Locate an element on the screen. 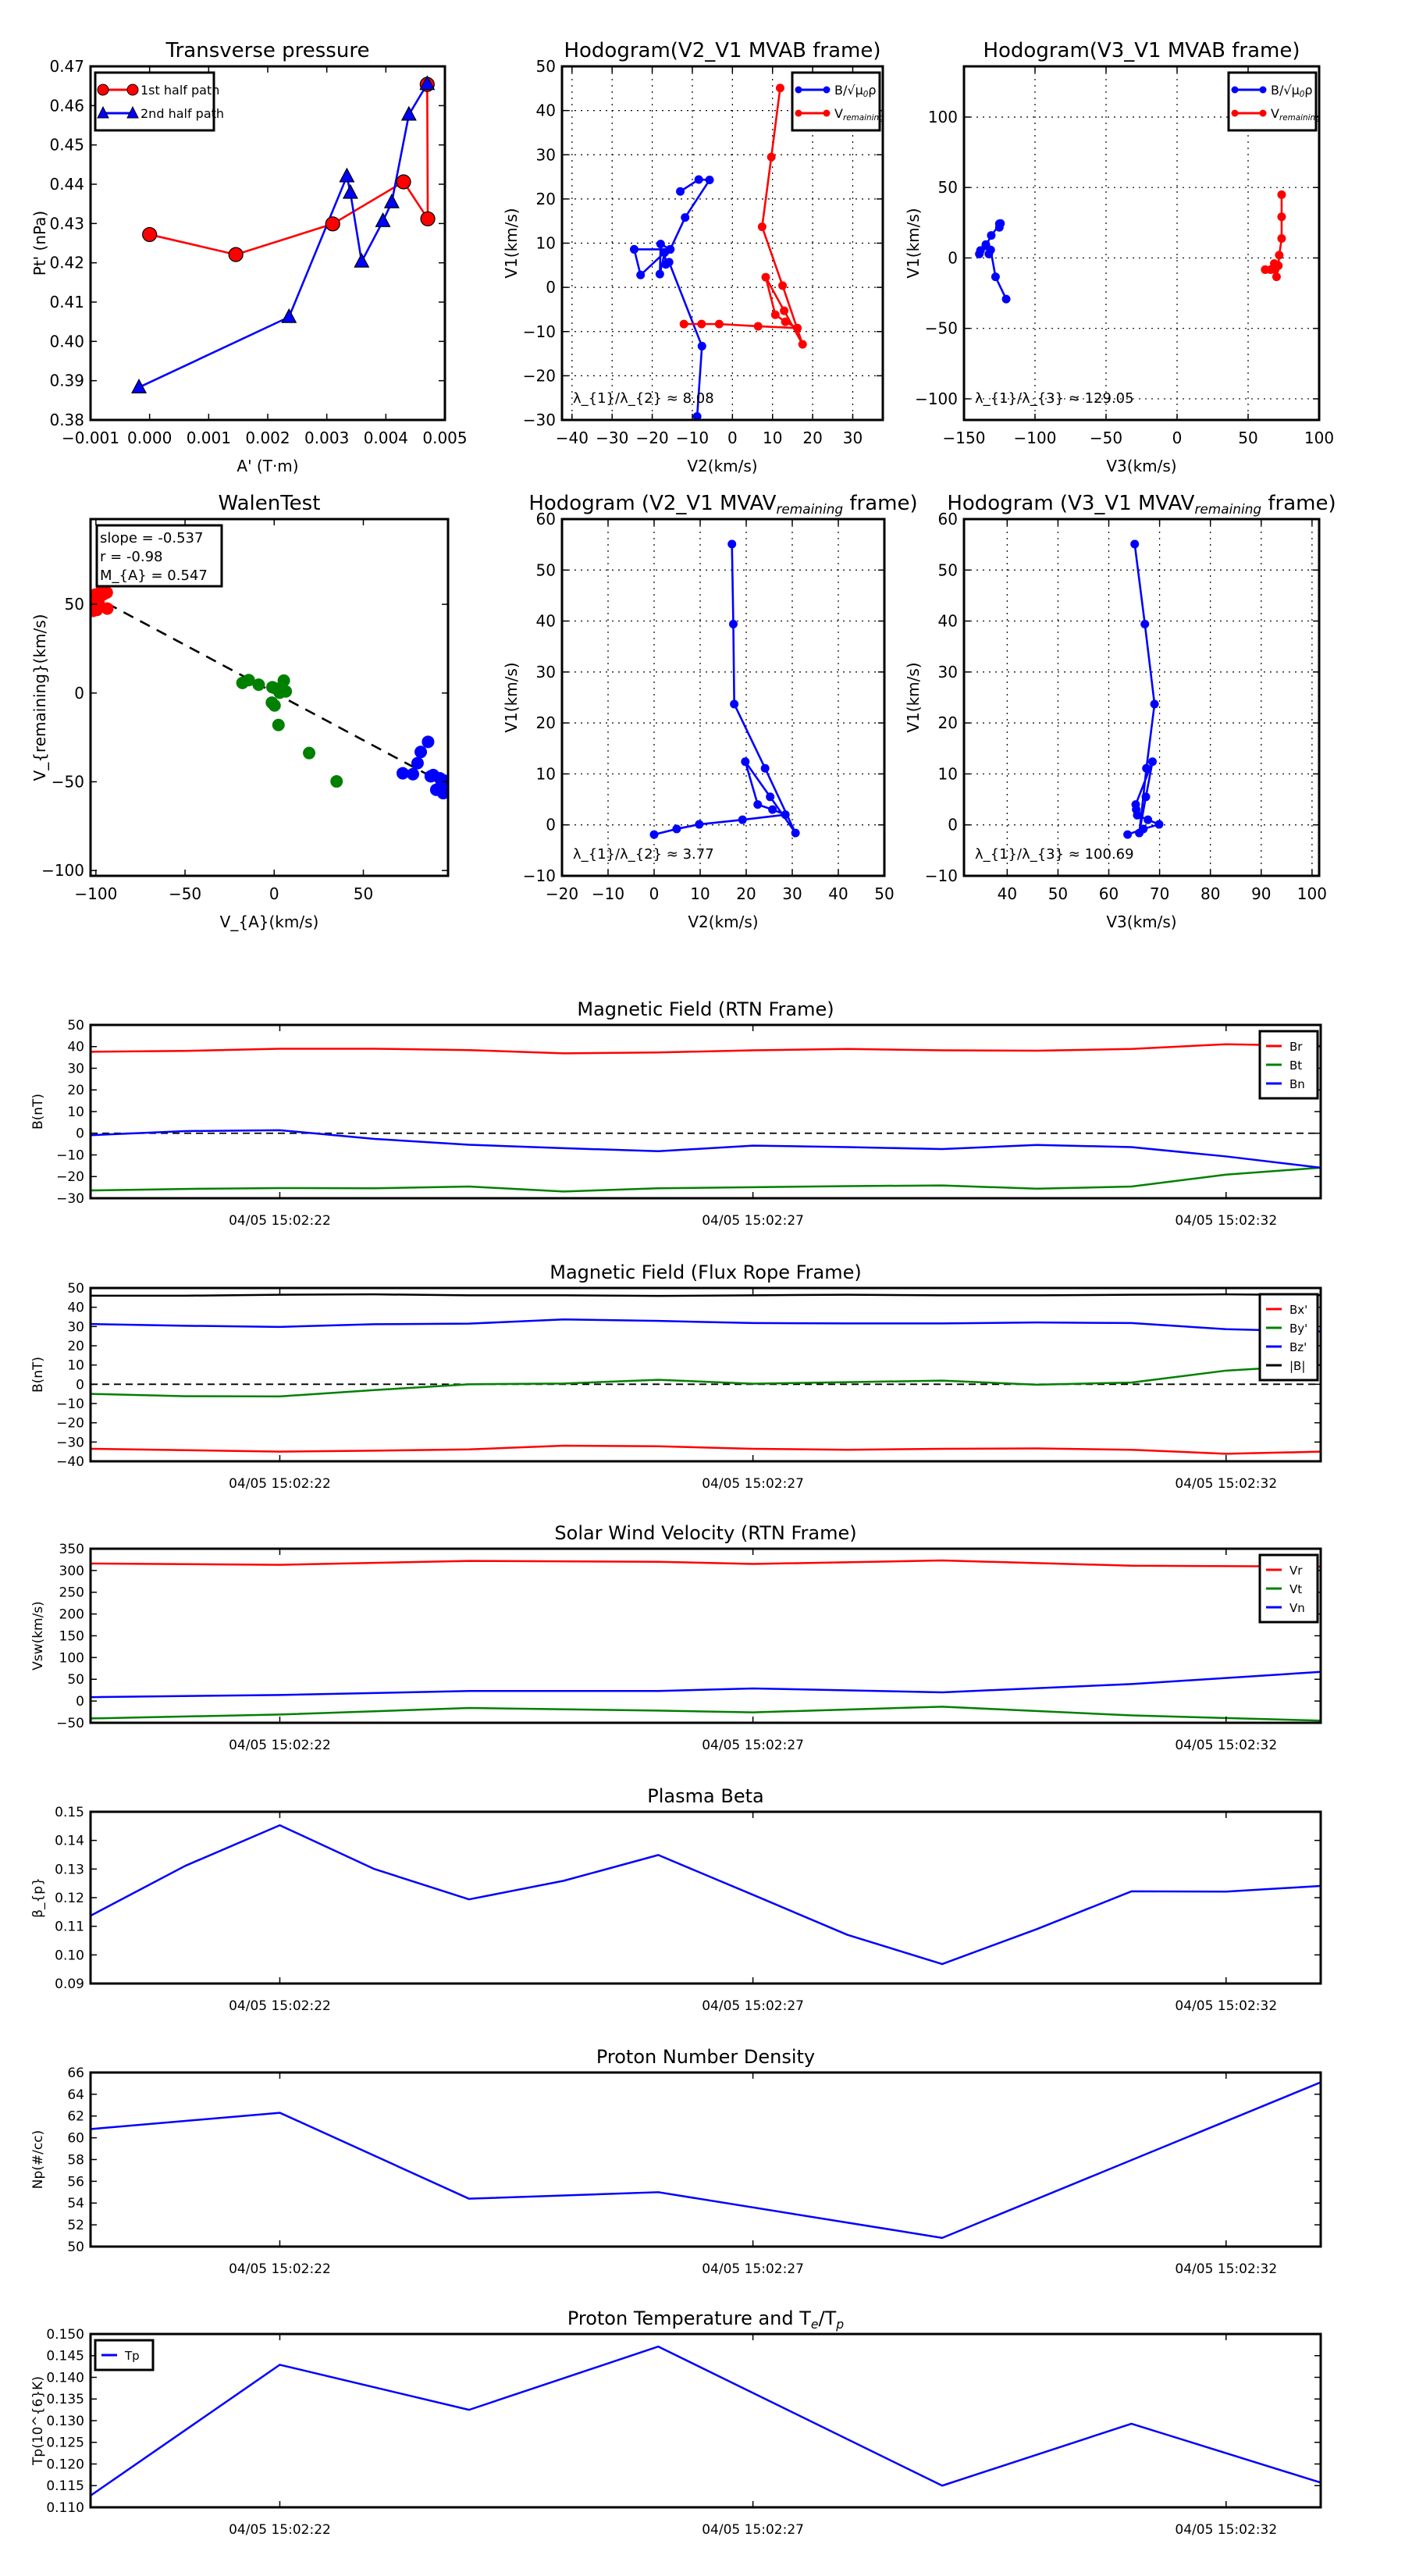 This screenshot has height=2576, width=1405. y-tick-label: 20 is located at coordinates (948, 722).